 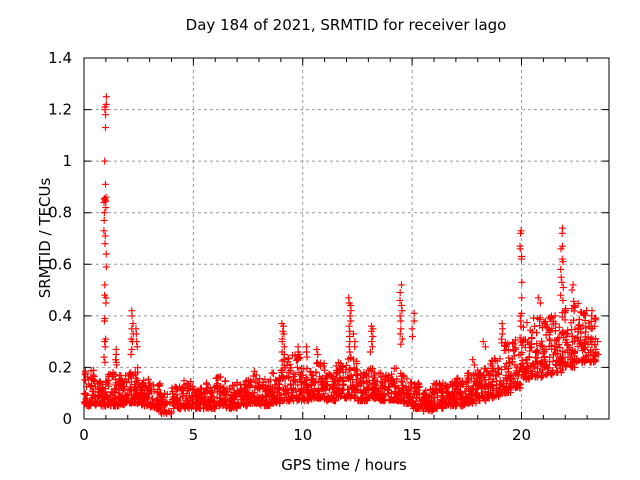 What do you see at coordinates (84, 435) in the screenshot?
I see `x-tick-label-0: 0` at bounding box center [84, 435].